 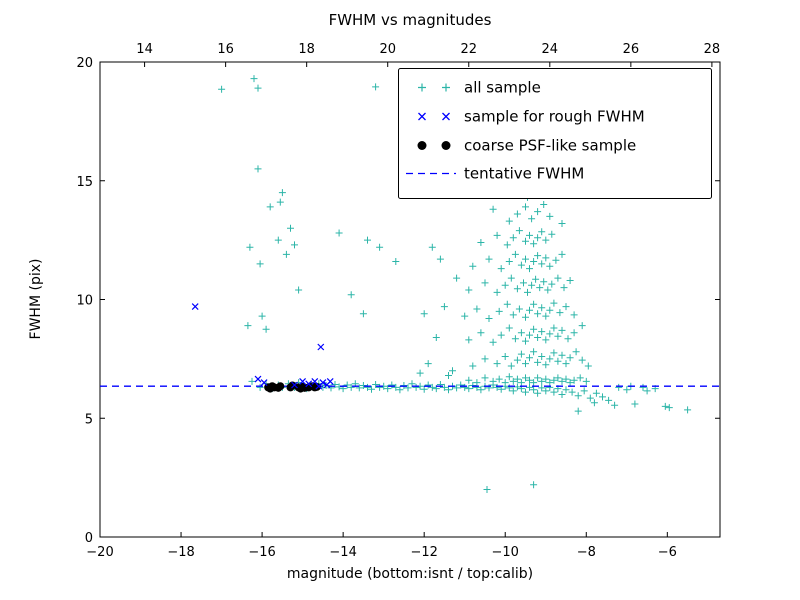 I want to click on legend-box, so click(x=555, y=133).